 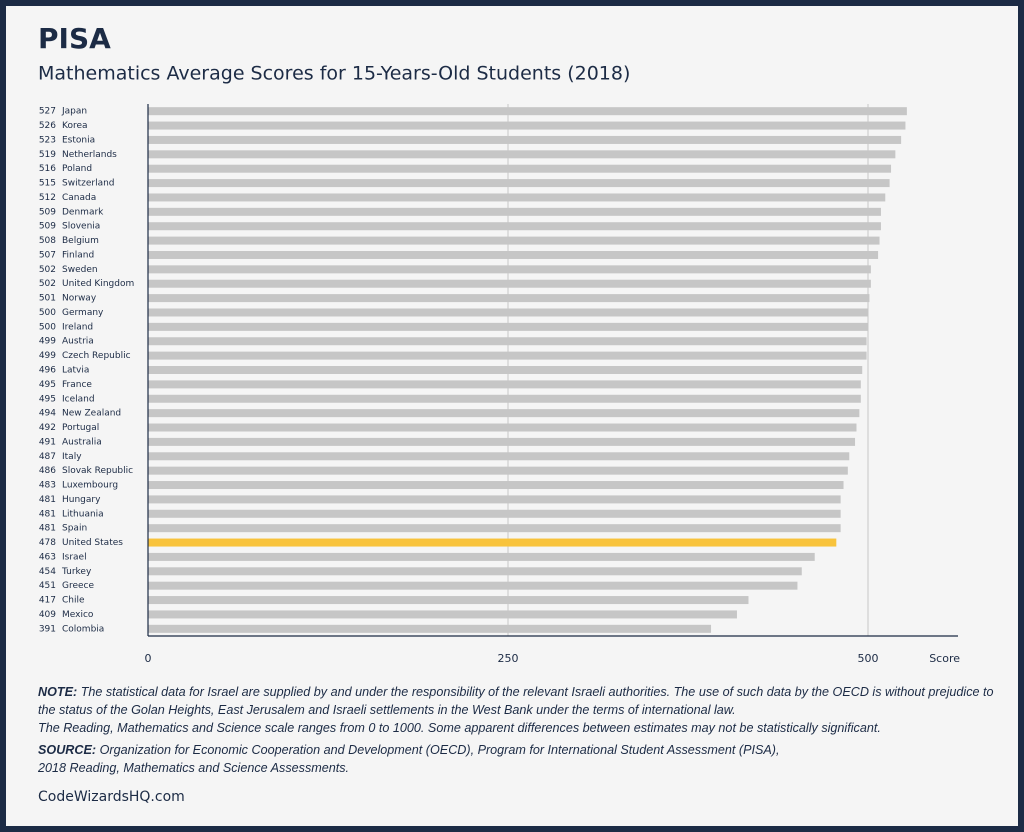 I want to click on value-label: 512, so click(x=47, y=198).